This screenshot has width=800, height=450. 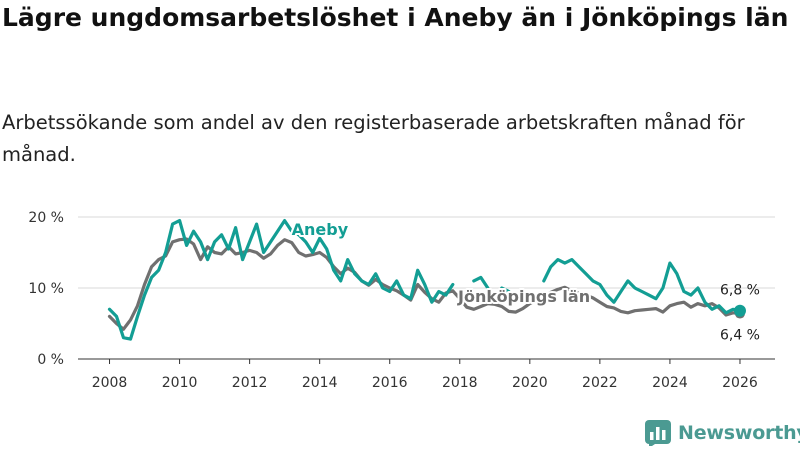 I want to click on x-tick-label: 2018, so click(x=460, y=383).